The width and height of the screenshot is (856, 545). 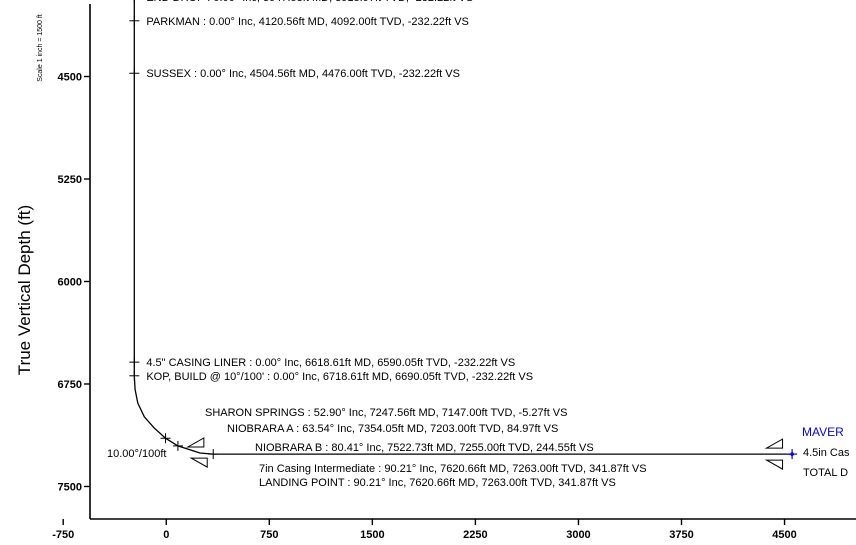 What do you see at coordinates (136, 454) in the screenshot?
I see `annotation-label: 10.00°/100ft` at bounding box center [136, 454].